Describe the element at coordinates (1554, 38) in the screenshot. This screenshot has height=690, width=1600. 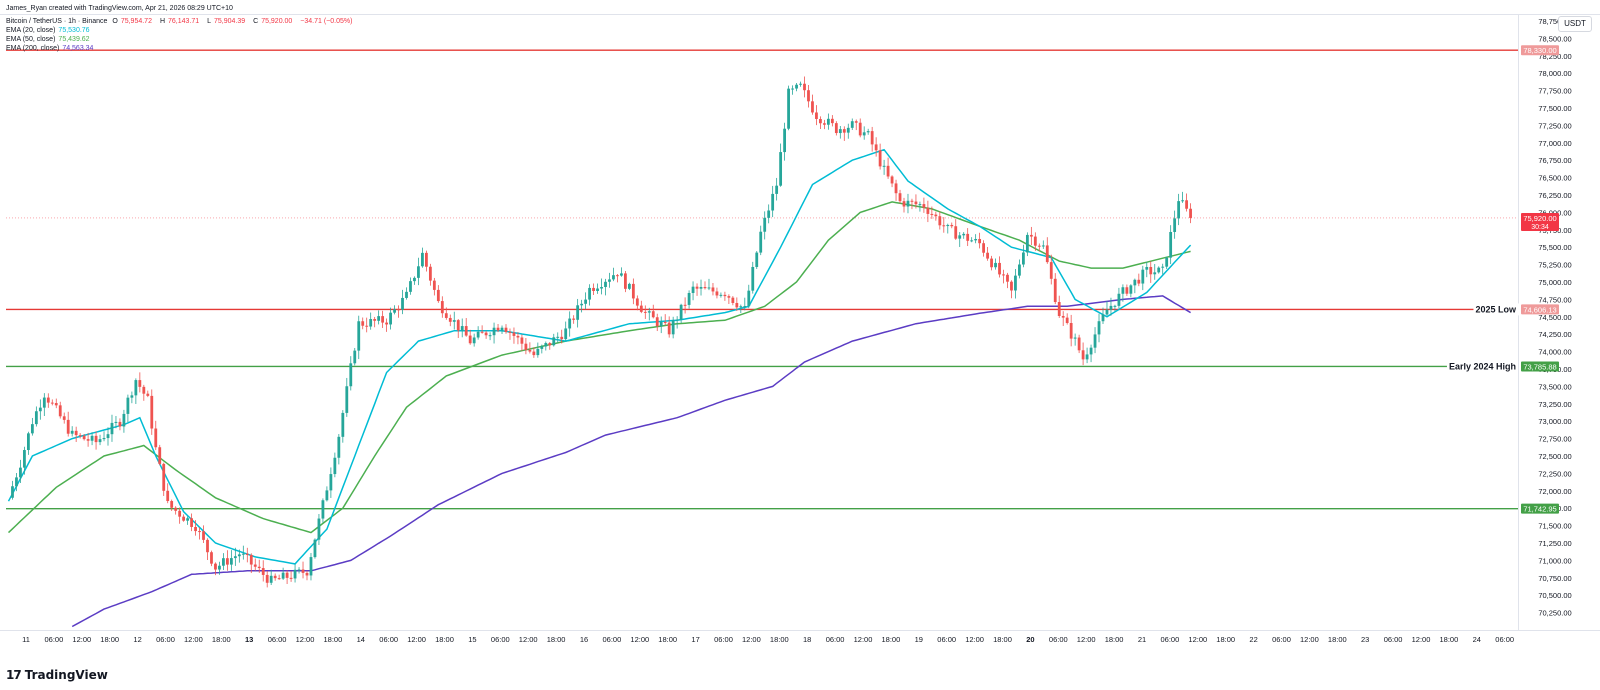
I see `price-tick-label: 78,500.00` at that location.